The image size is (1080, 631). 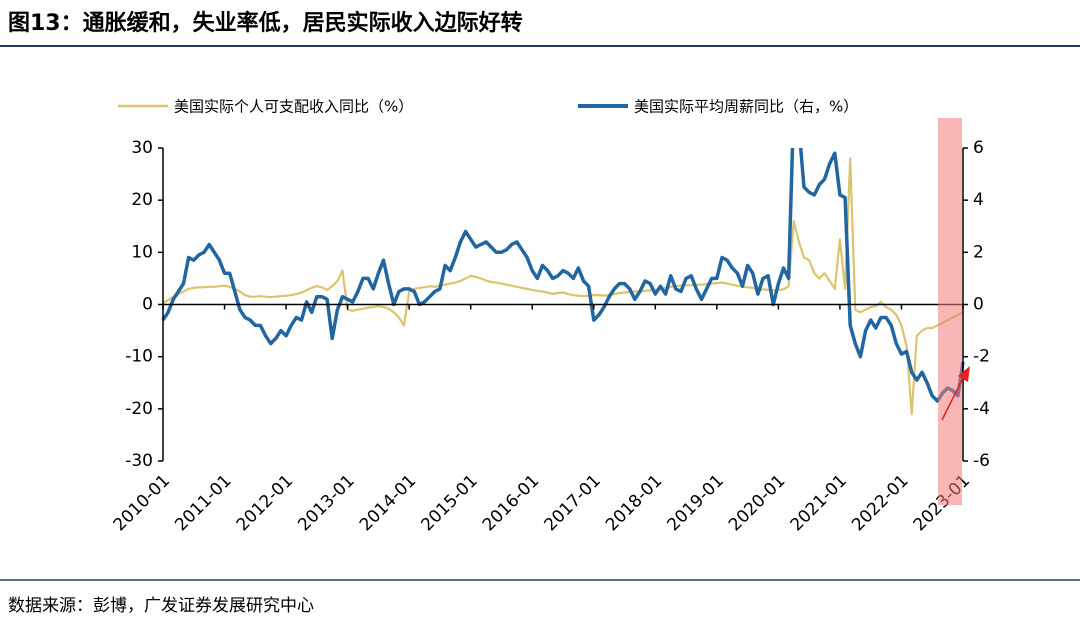 I want to click on x-tick-label: 2014-01, so click(x=388, y=503).